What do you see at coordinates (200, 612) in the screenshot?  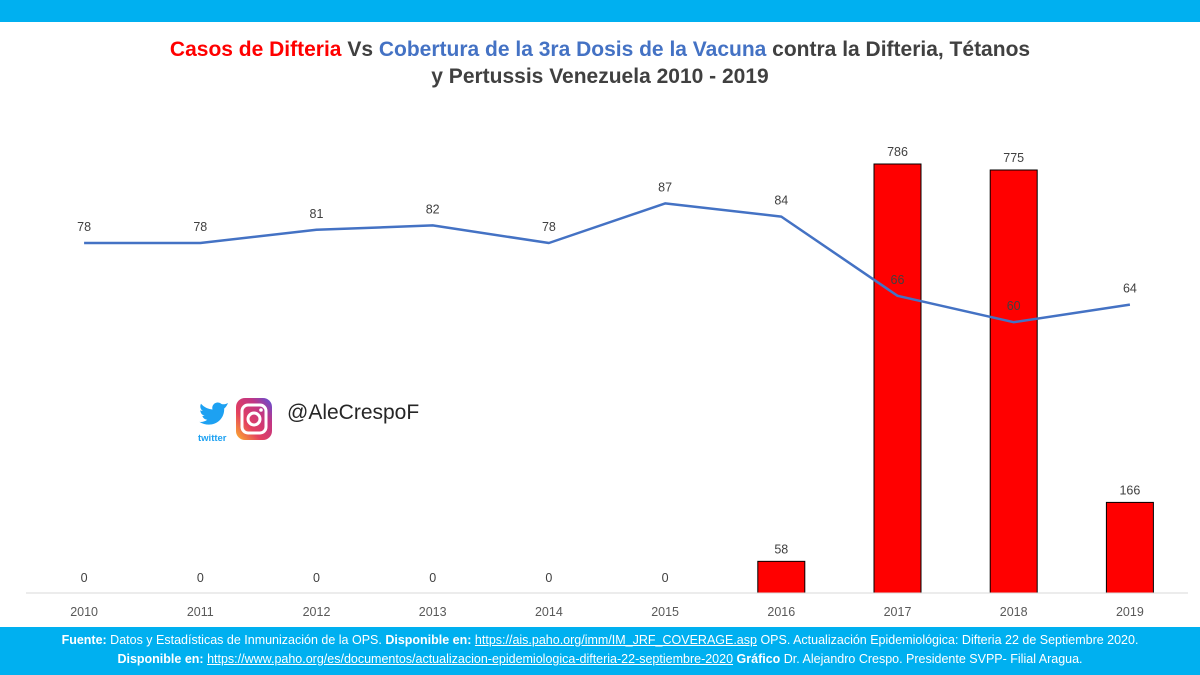 I see `x-tick-2011: 2011` at bounding box center [200, 612].